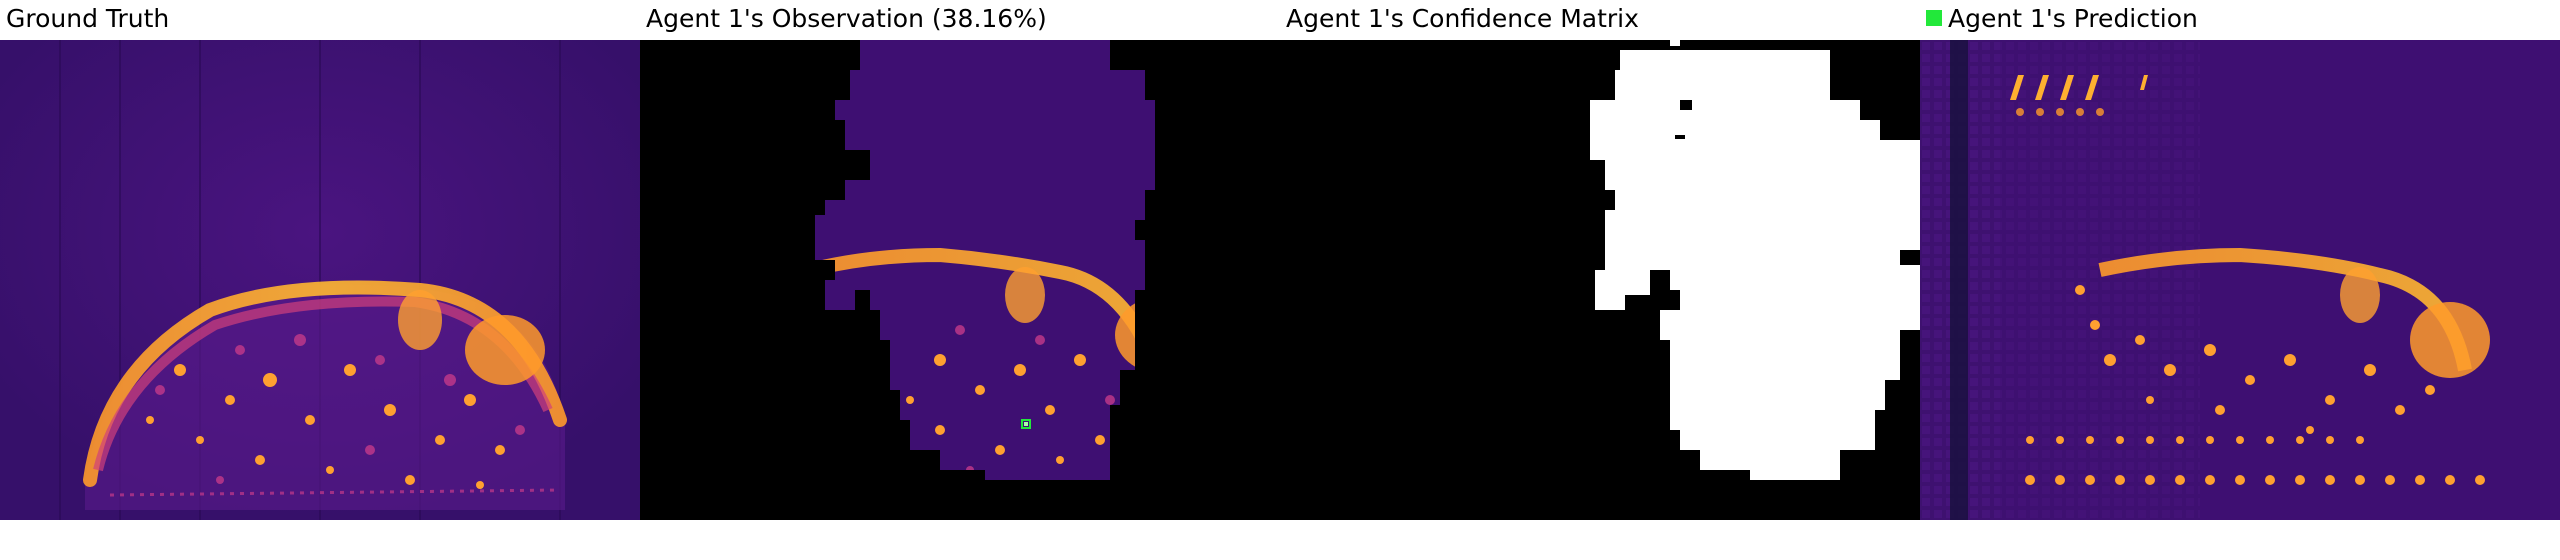 This screenshot has height=560, width=2560. What do you see at coordinates (846, 18) in the screenshot?
I see `observation-title: Agent 1's Observation (38.16%)` at bounding box center [846, 18].